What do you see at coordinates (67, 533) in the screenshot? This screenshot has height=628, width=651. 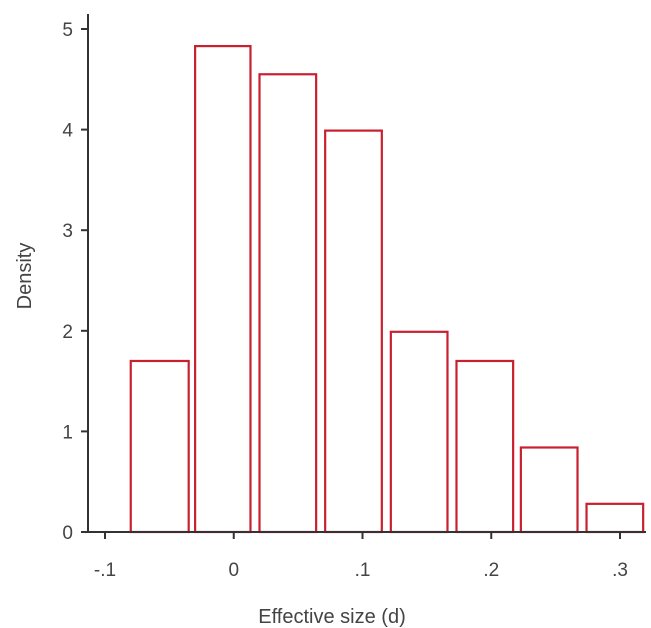 I see `y-tick-label-0: 0` at bounding box center [67, 533].